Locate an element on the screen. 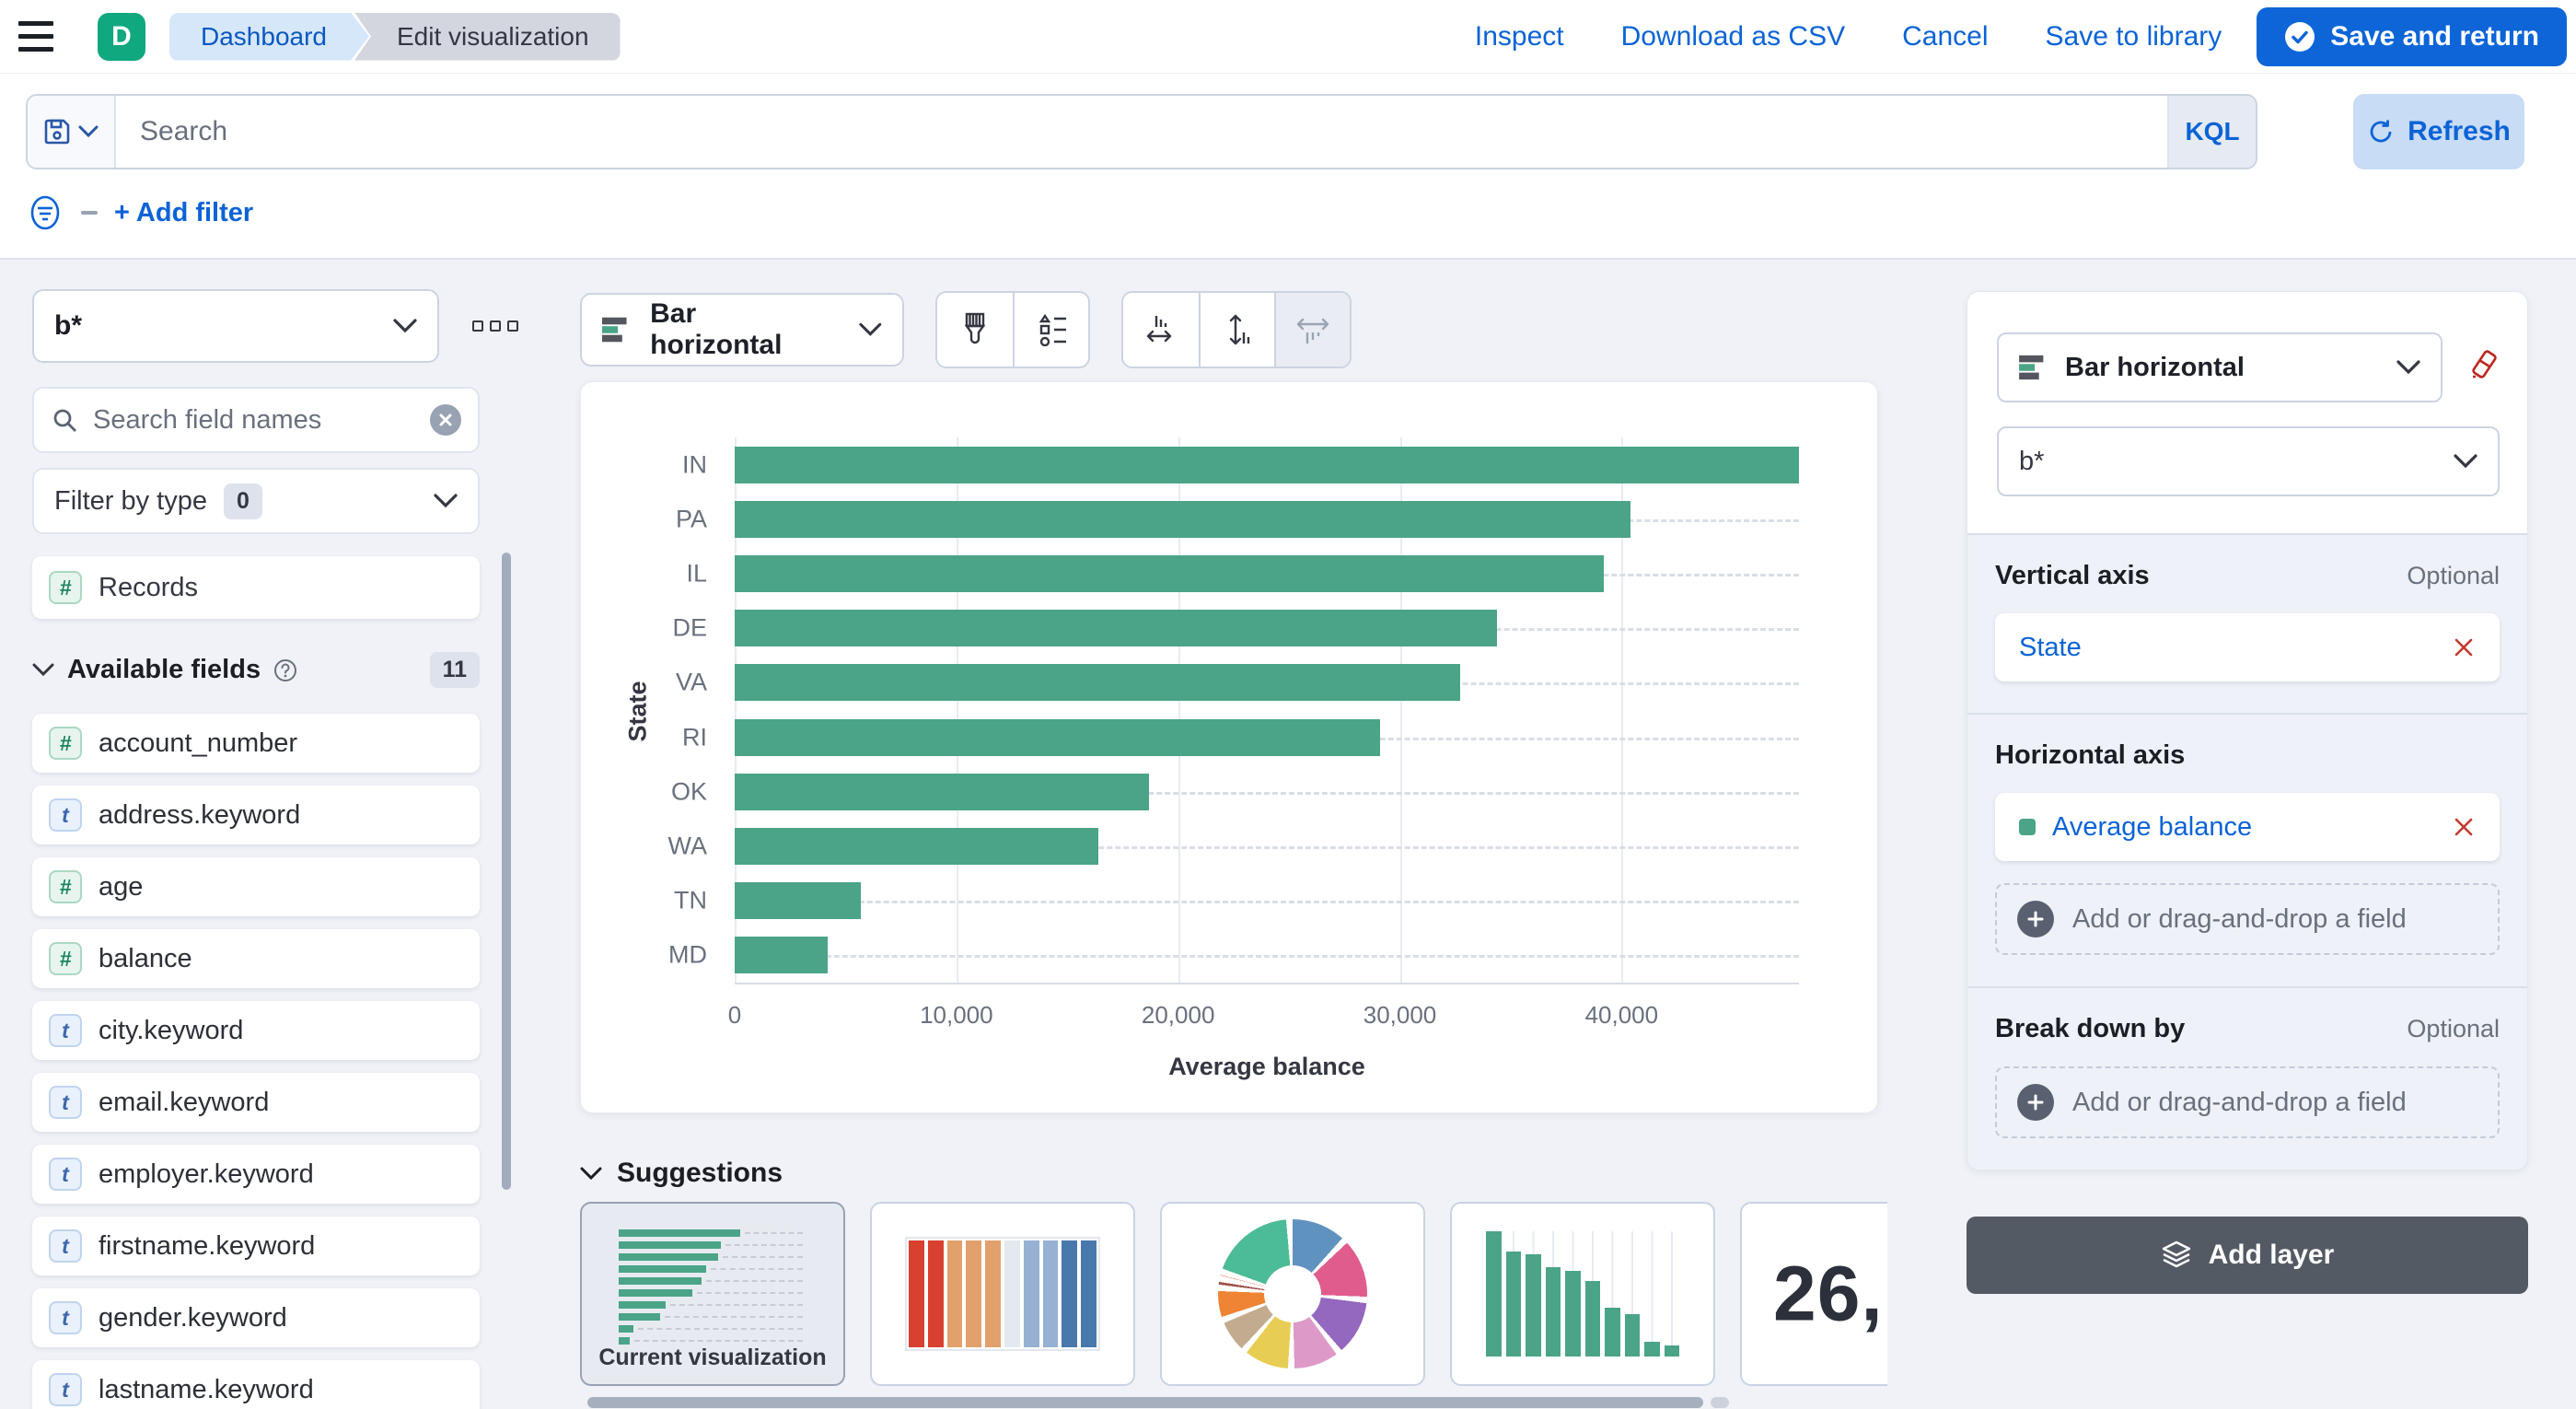 The image size is (2576, 1409). field-item-gender.keyword: t gender.keyword is located at coordinates (256, 1317).